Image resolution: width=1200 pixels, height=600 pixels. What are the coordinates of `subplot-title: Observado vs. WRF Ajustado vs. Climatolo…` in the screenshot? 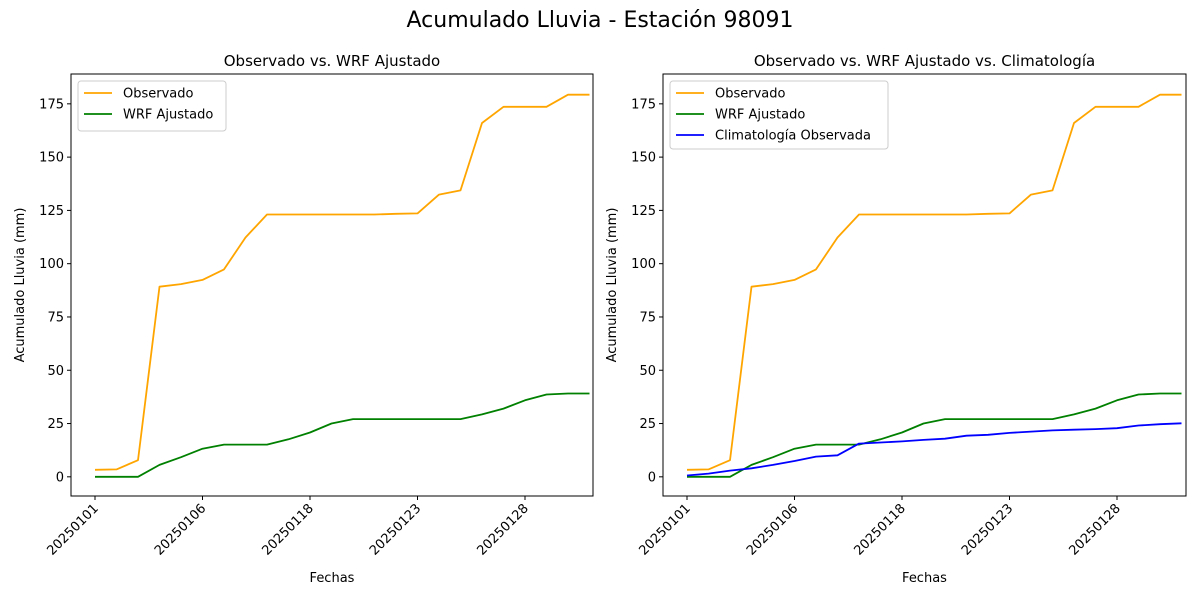 It's located at (924, 61).